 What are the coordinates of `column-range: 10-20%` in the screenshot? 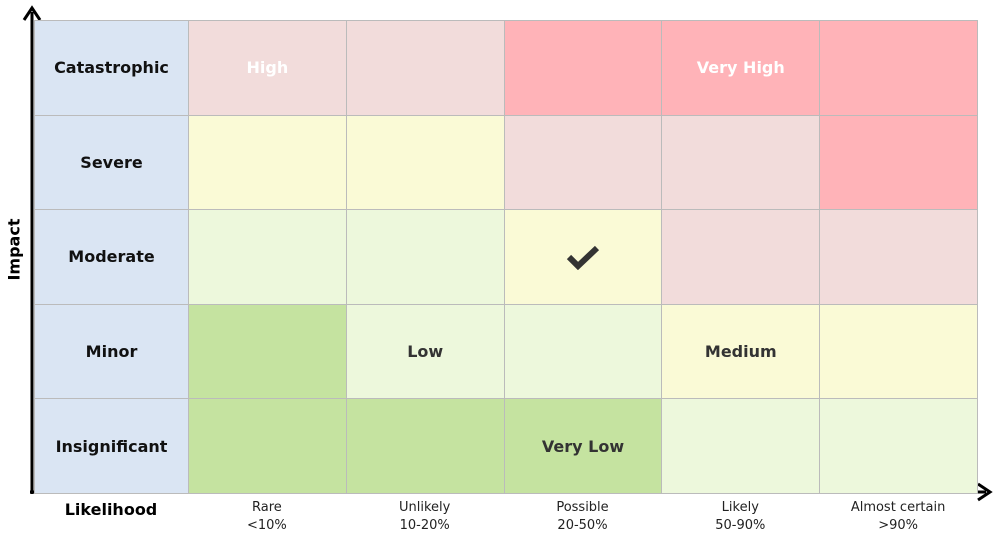 It's located at (424, 525).